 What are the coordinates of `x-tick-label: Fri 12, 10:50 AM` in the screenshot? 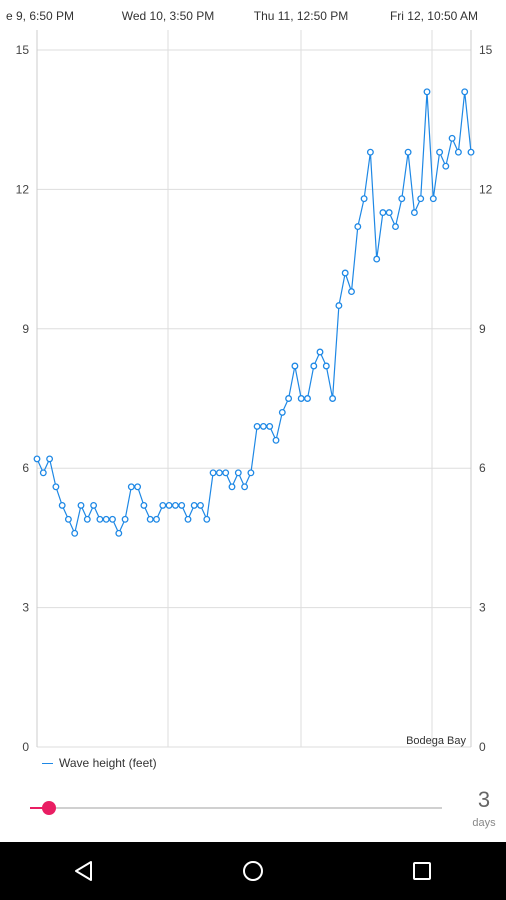 It's located at (434, 16).